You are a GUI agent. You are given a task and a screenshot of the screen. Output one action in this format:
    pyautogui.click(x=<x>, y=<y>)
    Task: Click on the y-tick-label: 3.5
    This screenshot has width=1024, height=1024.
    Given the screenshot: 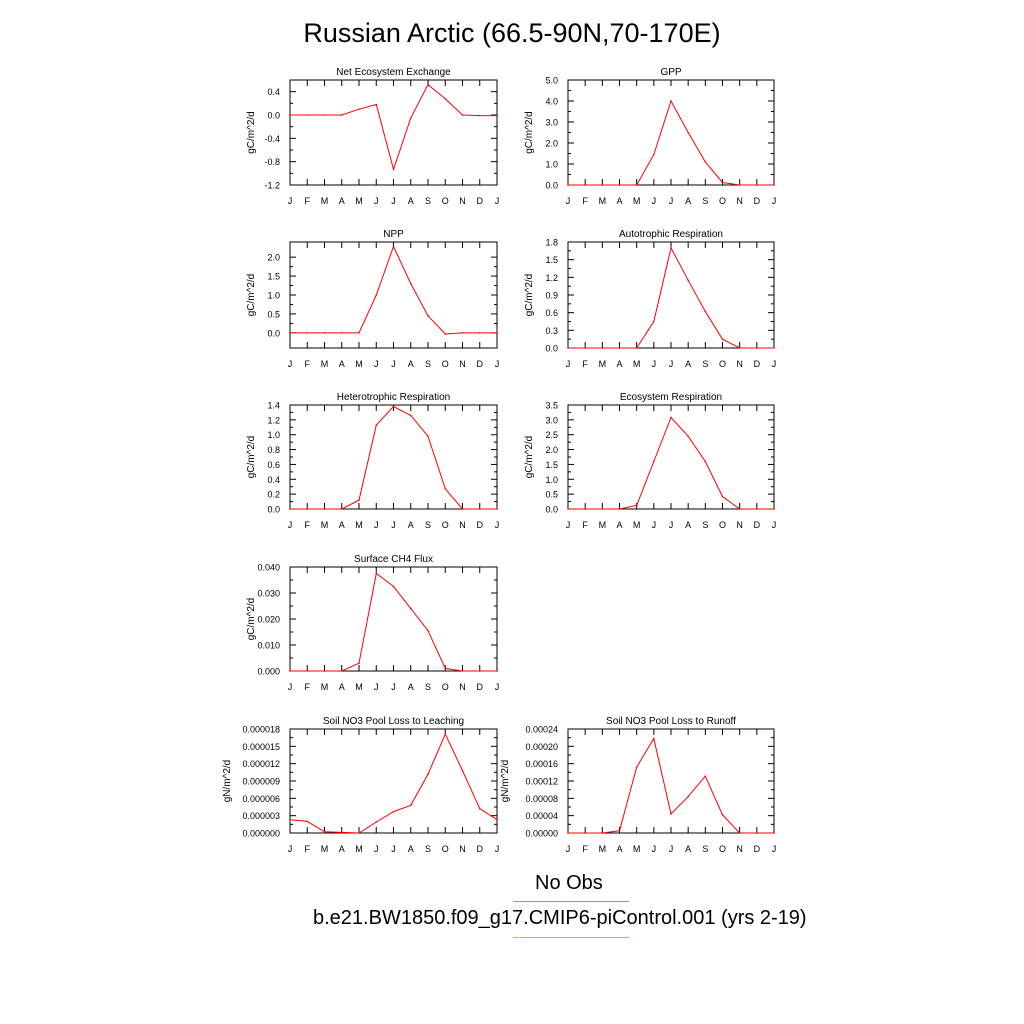 What is the action you would take?
    pyautogui.click(x=551, y=406)
    